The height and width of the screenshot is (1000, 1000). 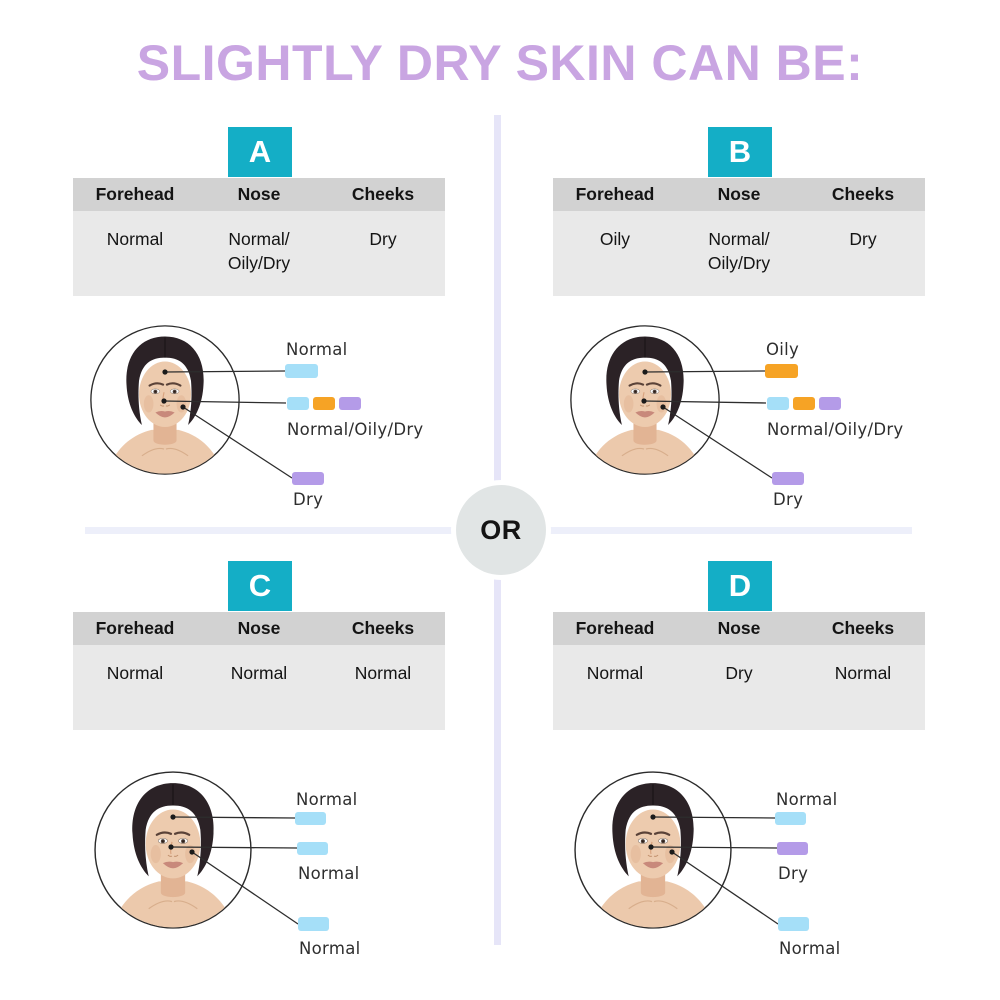 I want to click on face-diagram-b: Oily Normal/Oily/Dry Dry, so click(x=728, y=413).